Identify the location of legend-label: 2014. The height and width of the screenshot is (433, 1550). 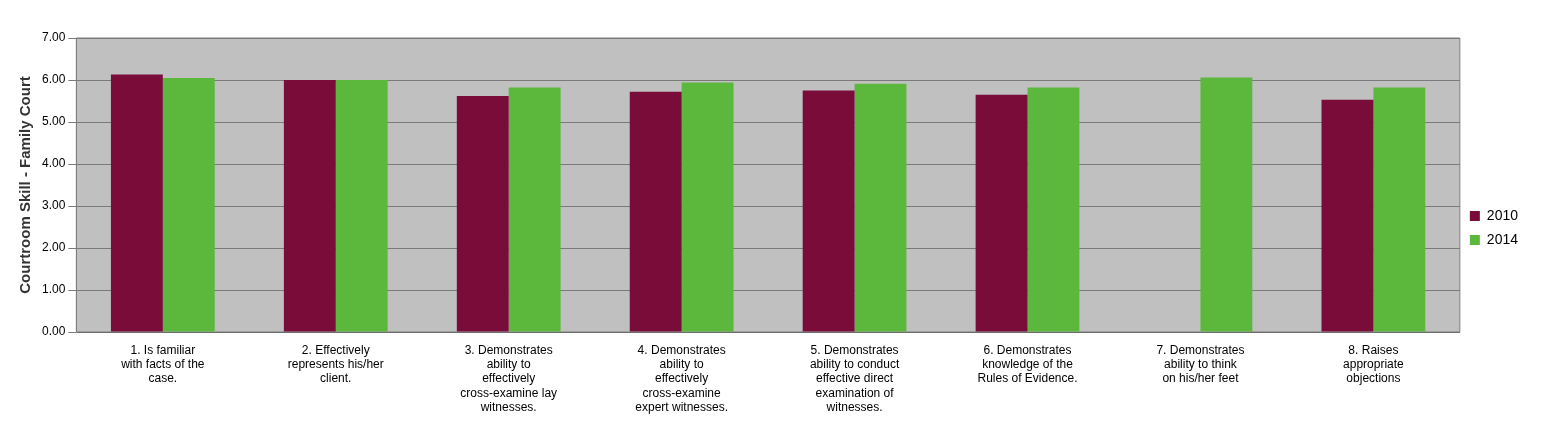
(1502, 238).